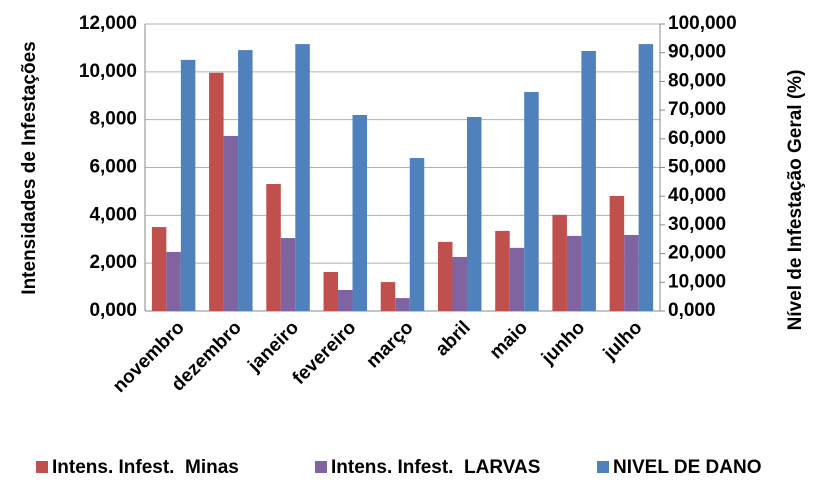 The image size is (819, 484). What do you see at coordinates (509, 340) in the screenshot?
I see `x-tick-label: maio` at bounding box center [509, 340].